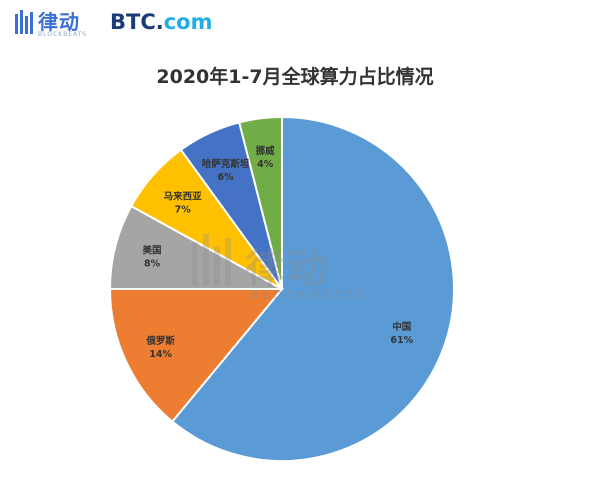 Image resolution: width=590 pixels, height=489 pixels. I want to click on slice-value-norway: 4%, so click(265, 164).